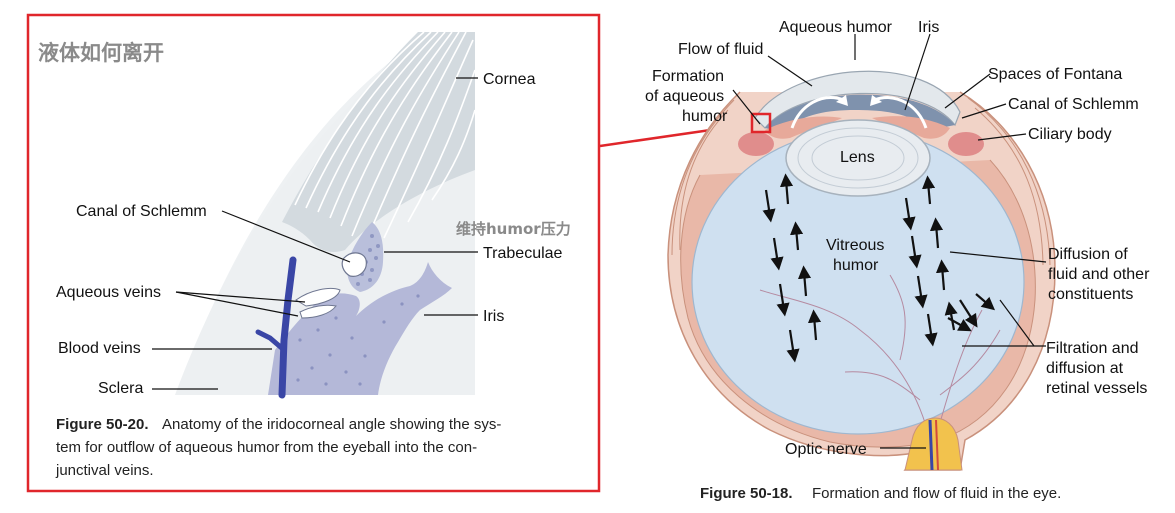 Image resolution: width=1175 pixels, height=513 pixels. What do you see at coordinates (354, 264) in the screenshot?
I see `canal-of-schlemm-shape` at bounding box center [354, 264].